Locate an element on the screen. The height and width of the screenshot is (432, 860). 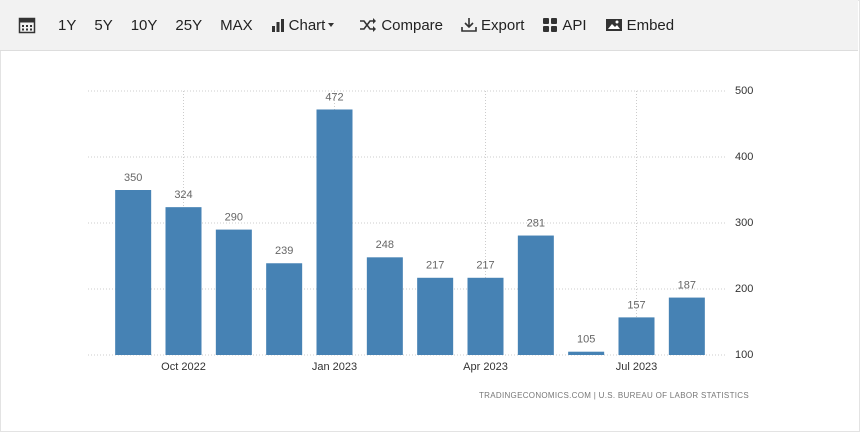
value-label: 290 is located at coordinates (234, 218).